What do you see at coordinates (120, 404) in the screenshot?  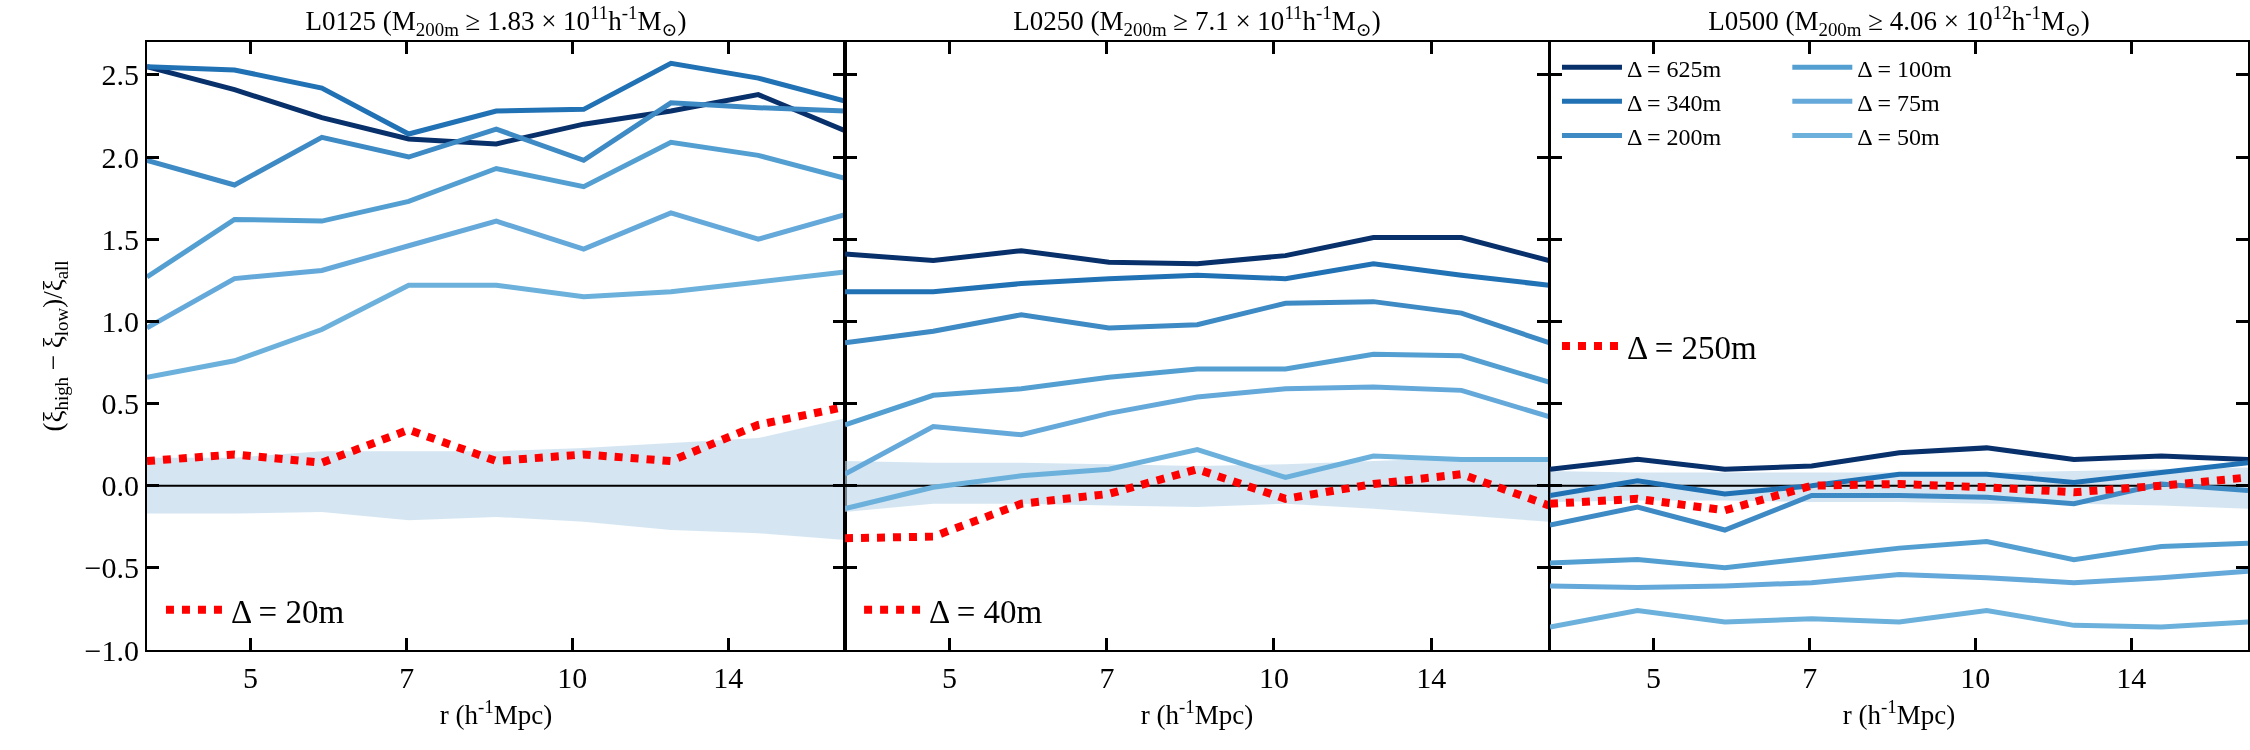 I see `y-tick-label: 0.5` at bounding box center [120, 404].